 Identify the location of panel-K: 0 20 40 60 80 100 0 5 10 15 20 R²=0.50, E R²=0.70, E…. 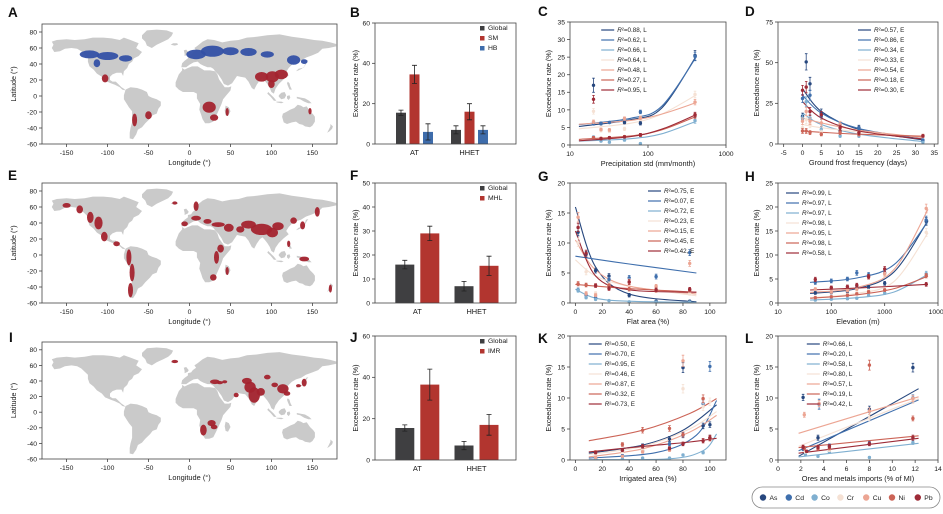
(632, 407).